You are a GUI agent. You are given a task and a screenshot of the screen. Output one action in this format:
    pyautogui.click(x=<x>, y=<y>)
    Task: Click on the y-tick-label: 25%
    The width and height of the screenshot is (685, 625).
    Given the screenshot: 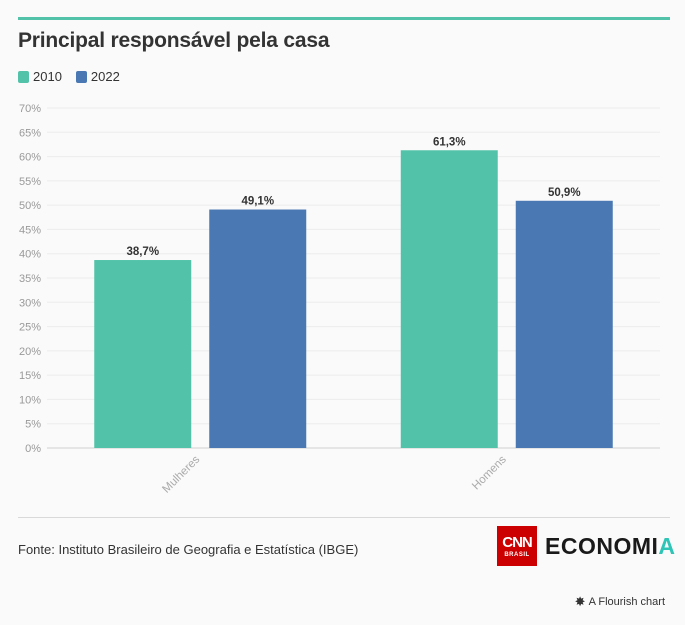 What is the action you would take?
    pyautogui.click(x=30, y=328)
    